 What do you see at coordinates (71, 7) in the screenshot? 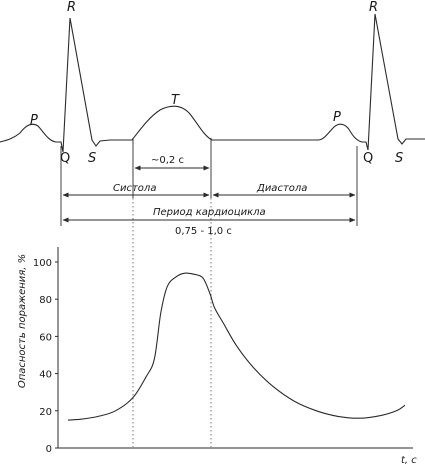
I see `r-wave-label-left: R` at bounding box center [71, 7].